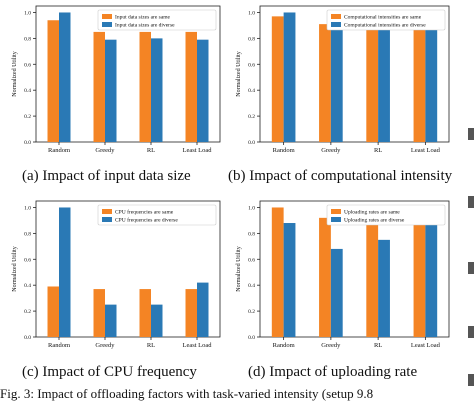  Describe the element at coordinates (106, 176) in the screenshot. I see `caption-a: (a) Impact of input data size` at that location.